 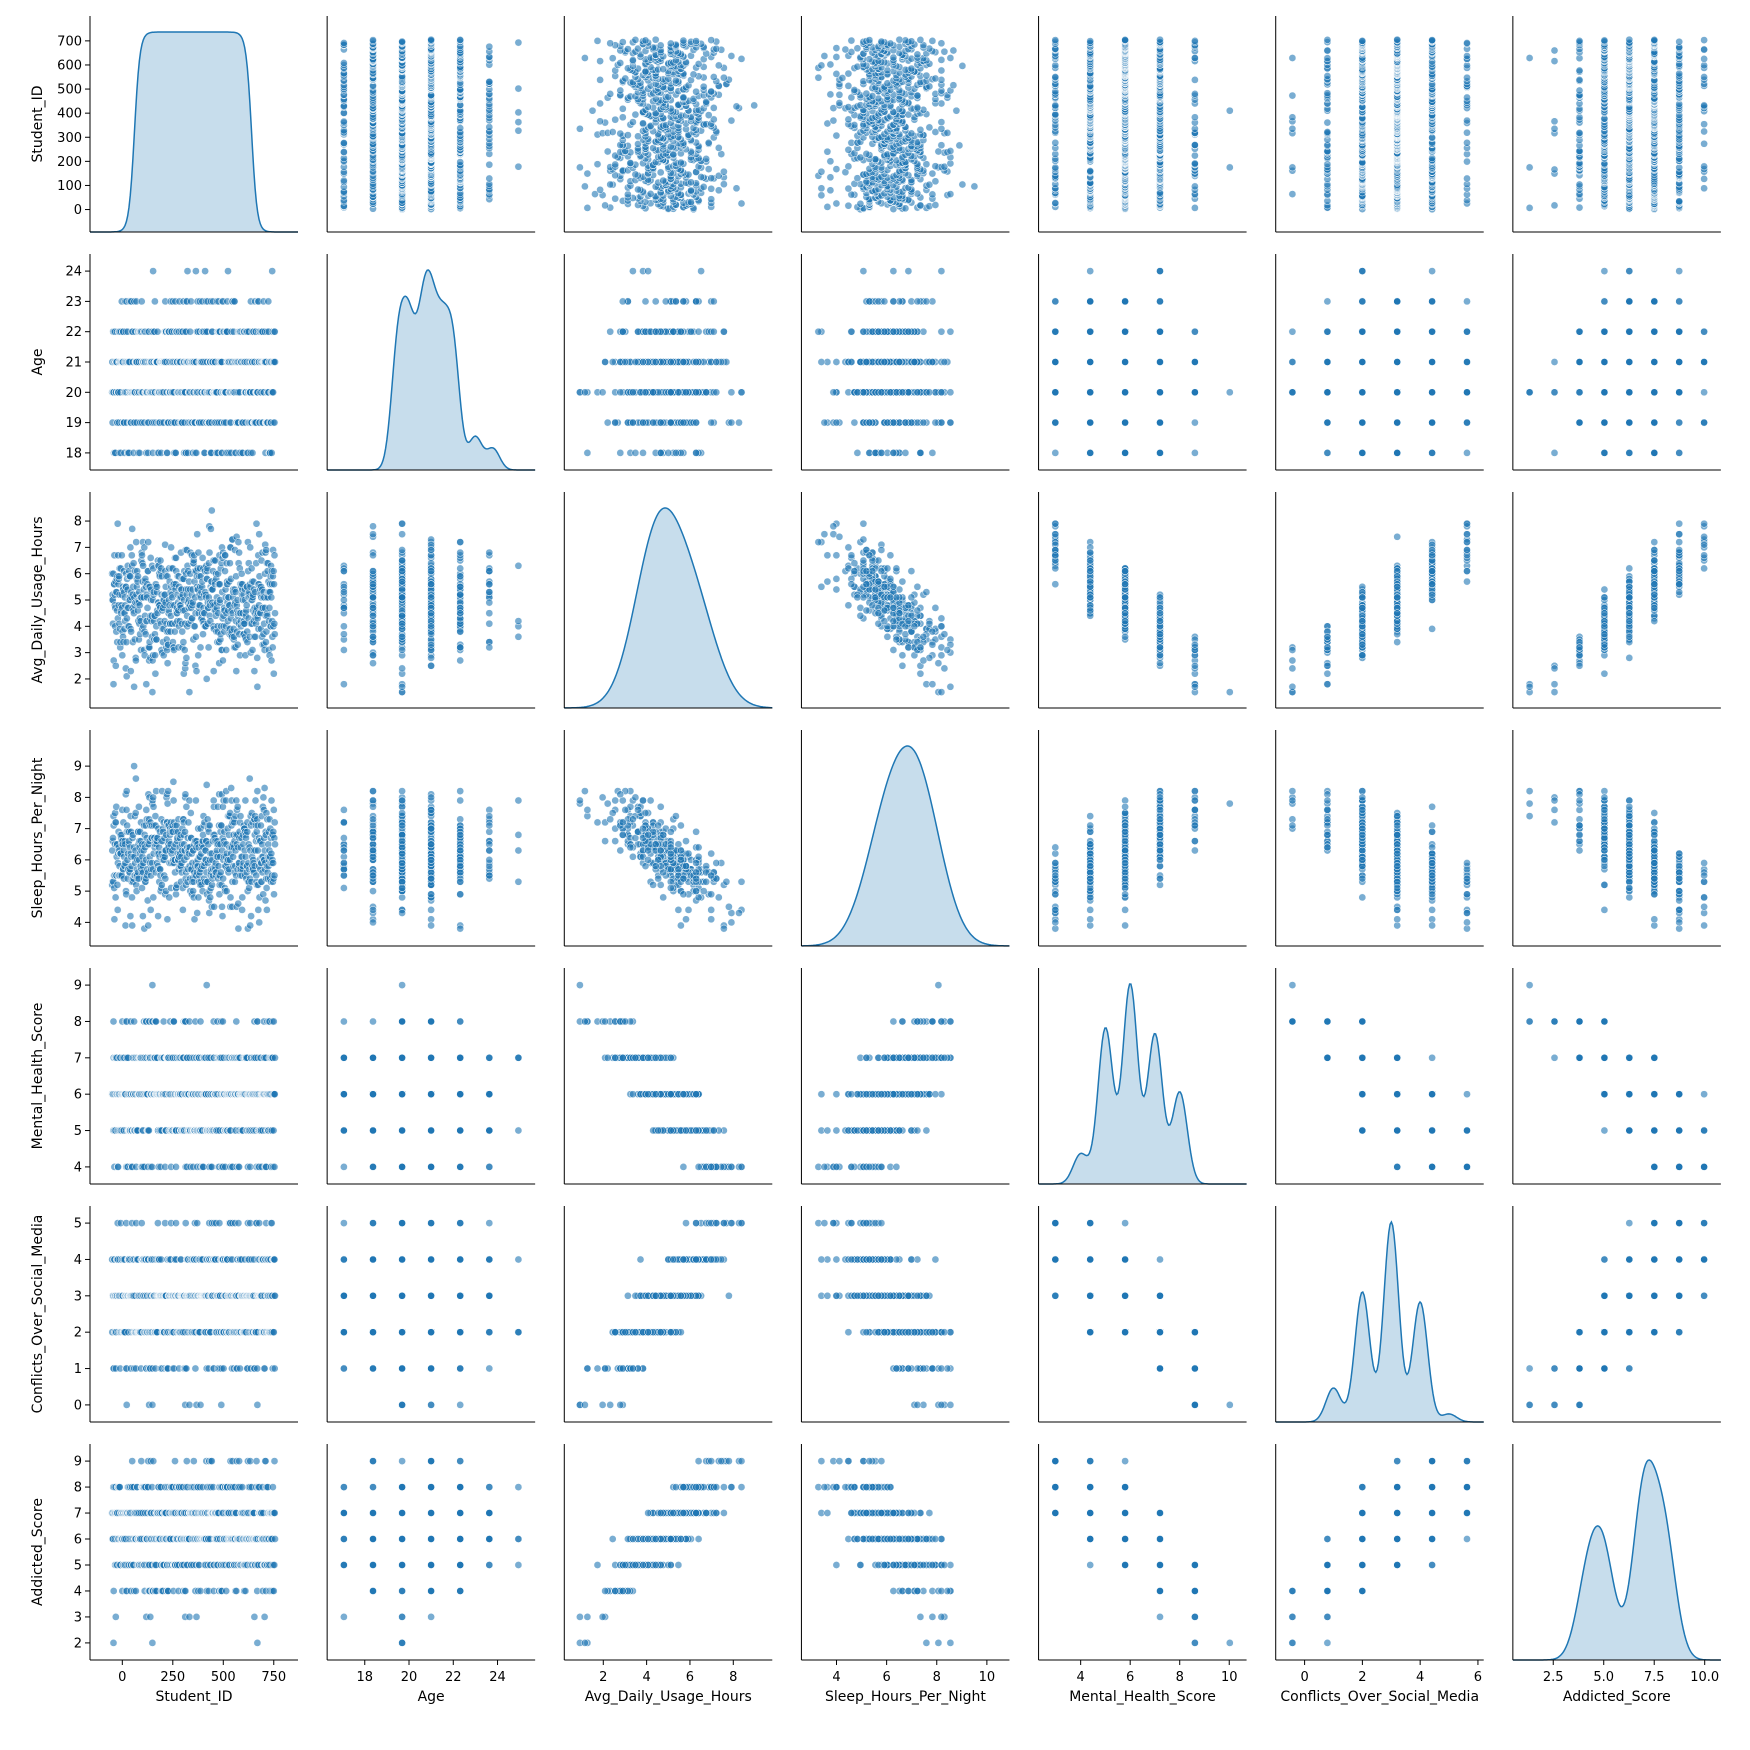 What do you see at coordinates (905, 124) in the screenshot?
I see `panel-Student_ID-vs-Sleep_Hours_Per_Night` at bounding box center [905, 124].